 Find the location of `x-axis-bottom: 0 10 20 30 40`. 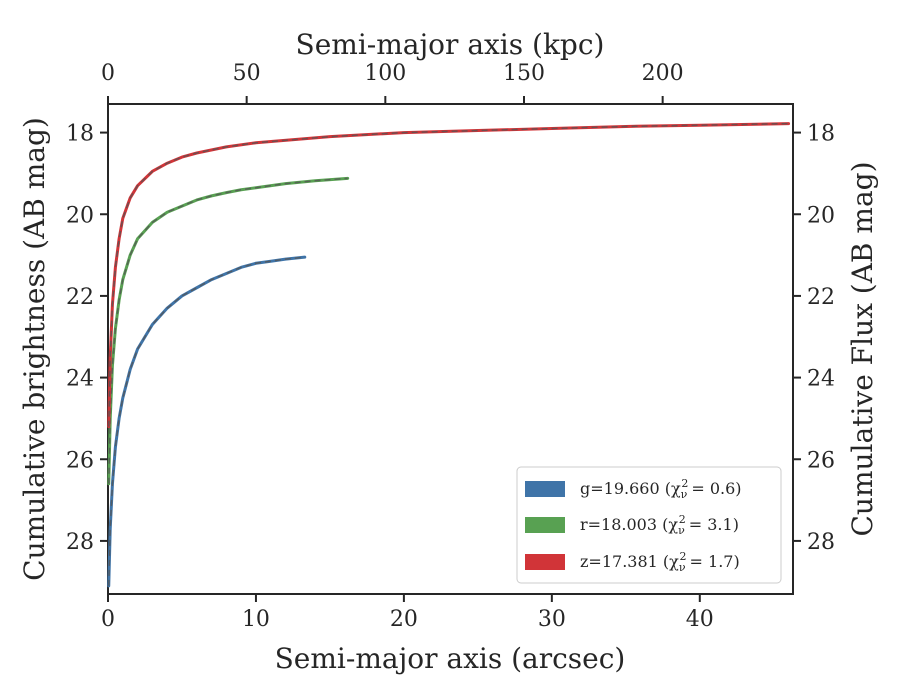

x-axis-bottom: 0 10 20 30 40 is located at coordinates (407, 613).